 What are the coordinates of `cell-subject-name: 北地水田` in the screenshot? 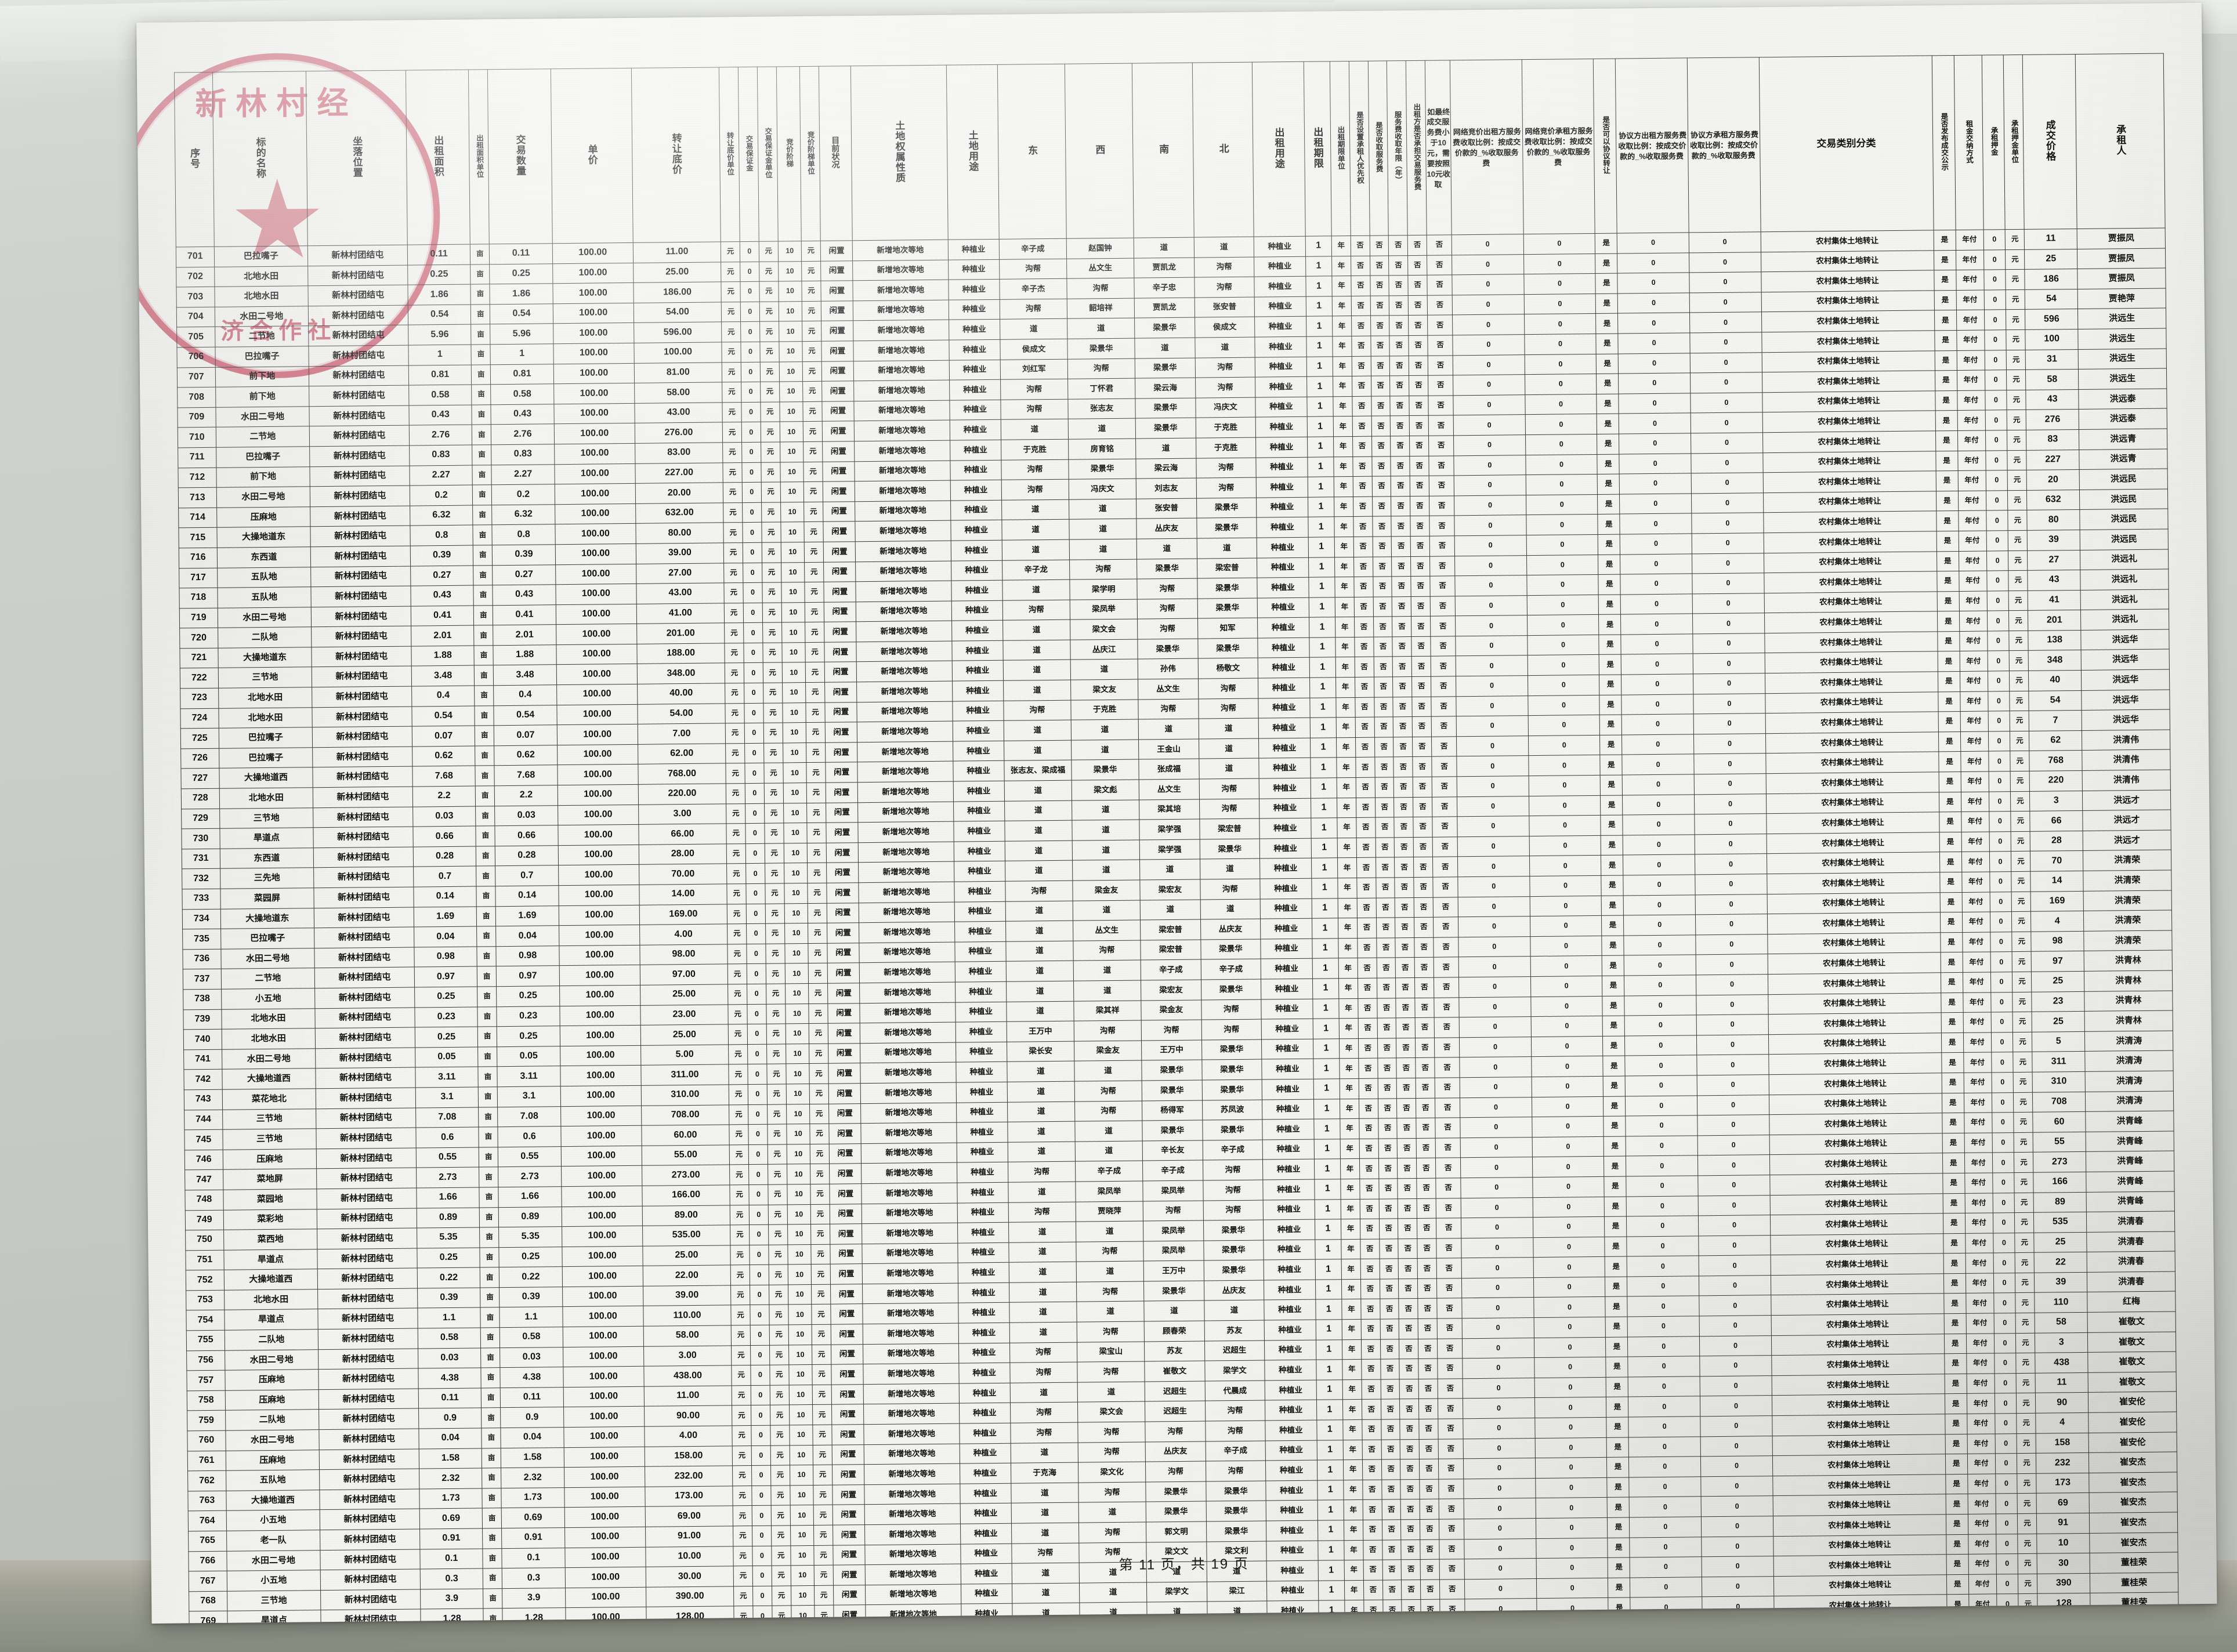 It's located at (271, 1299).